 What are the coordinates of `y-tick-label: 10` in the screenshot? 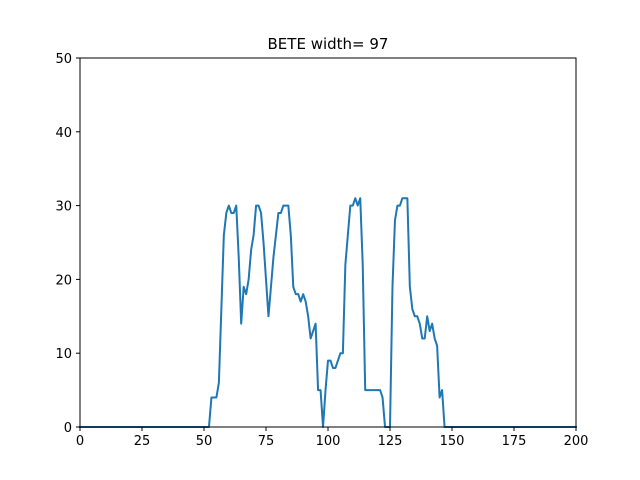 It's located at (63, 354).